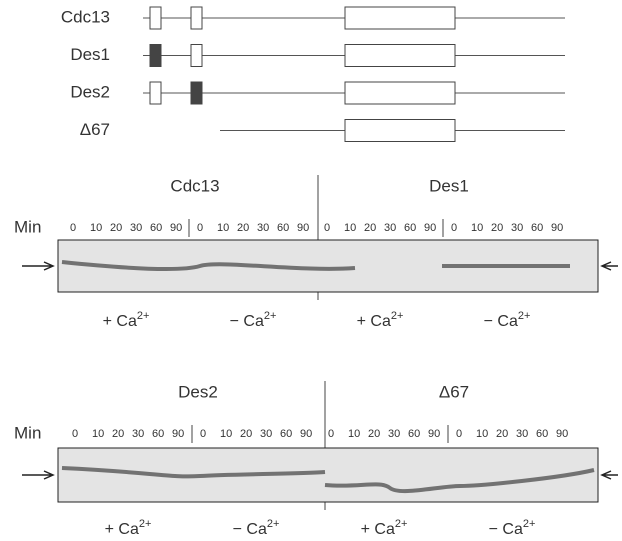 This screenshot has height=541, width=622. Describe the element at coordinates (198, 391) in the screenshot. I see `group-label: Des2` at that location.